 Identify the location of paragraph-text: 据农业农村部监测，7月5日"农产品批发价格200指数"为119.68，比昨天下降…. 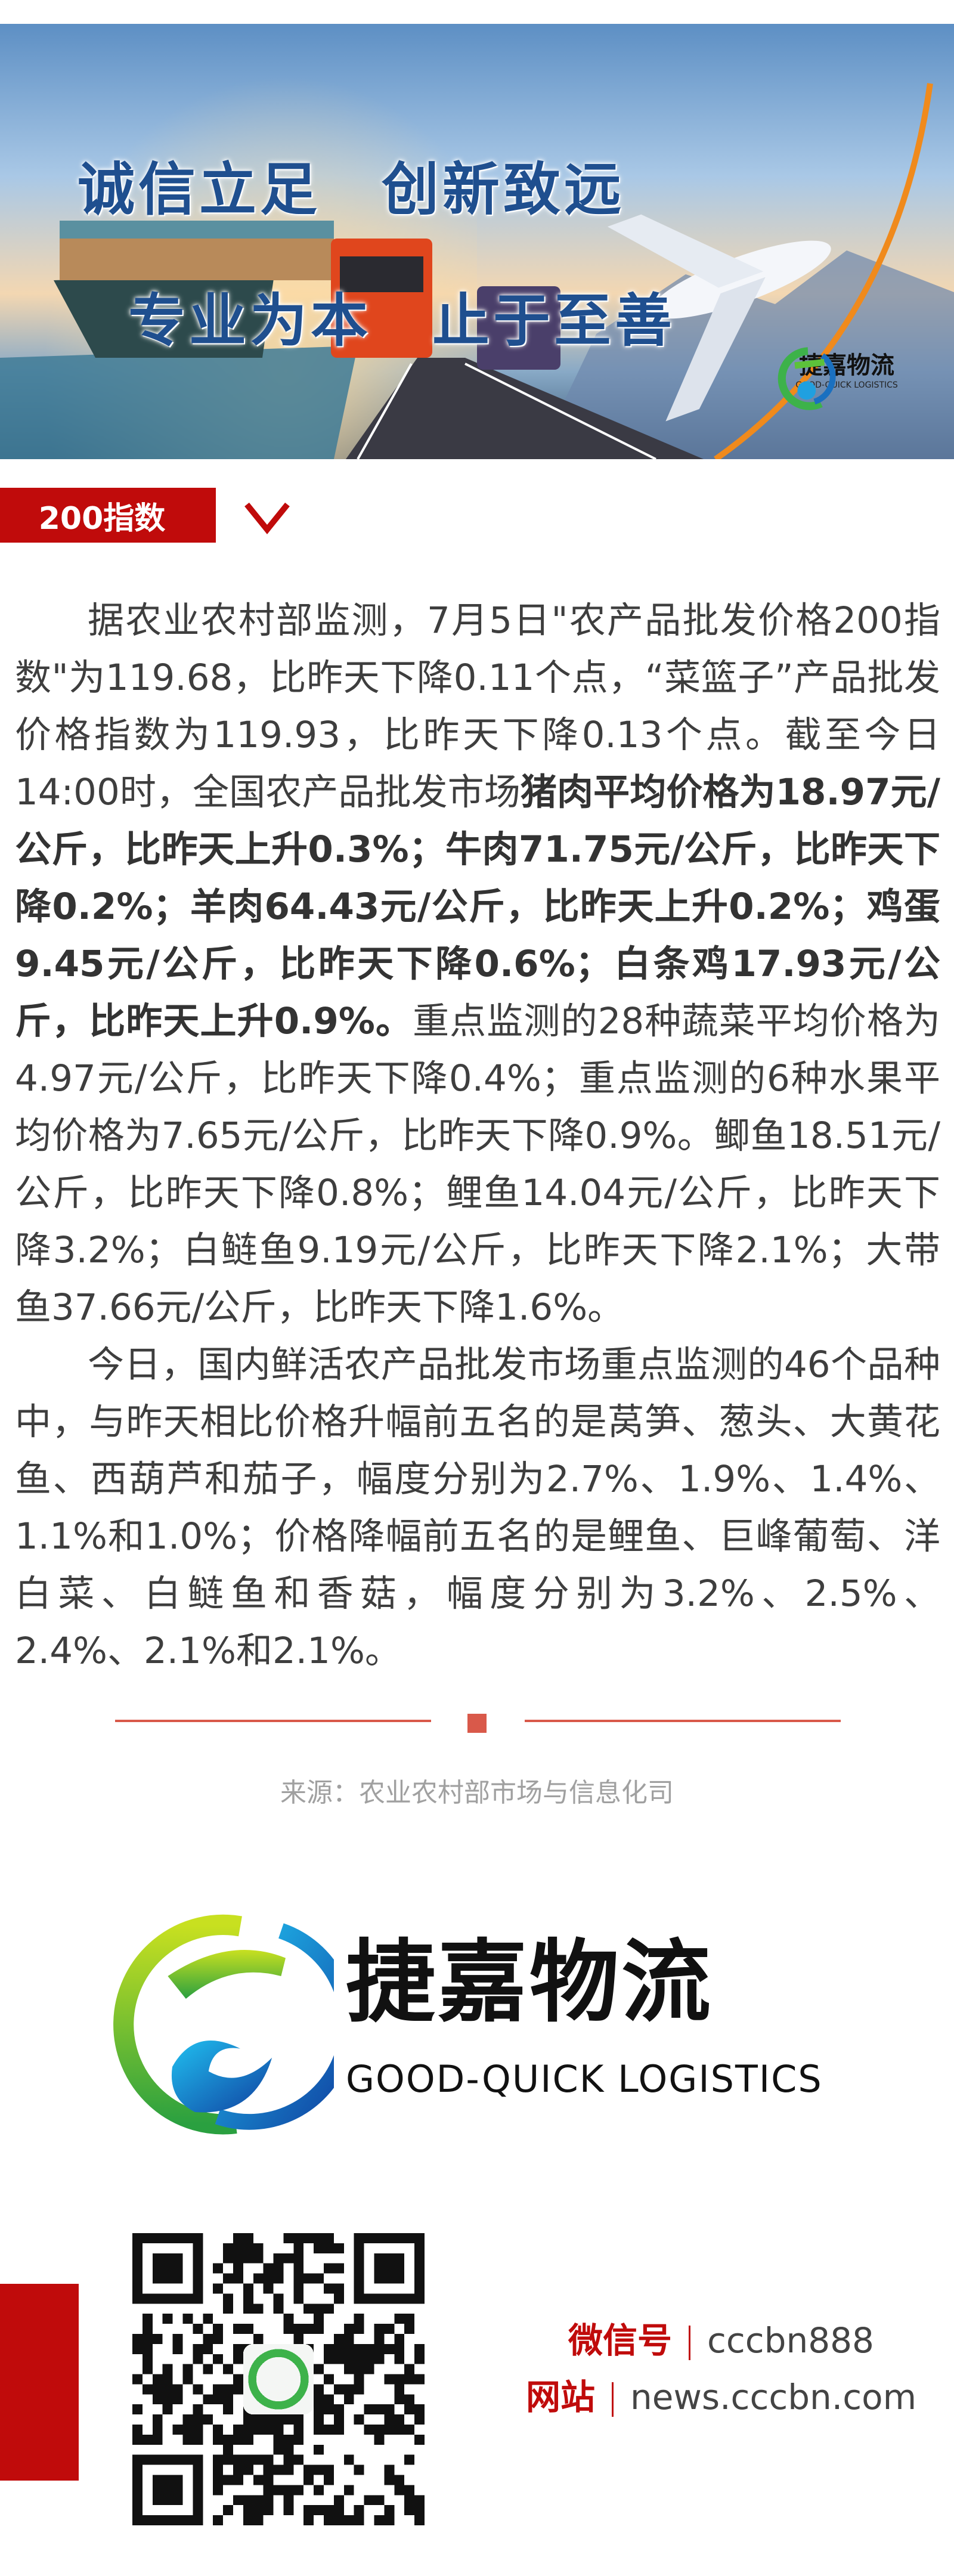
(477, 706).